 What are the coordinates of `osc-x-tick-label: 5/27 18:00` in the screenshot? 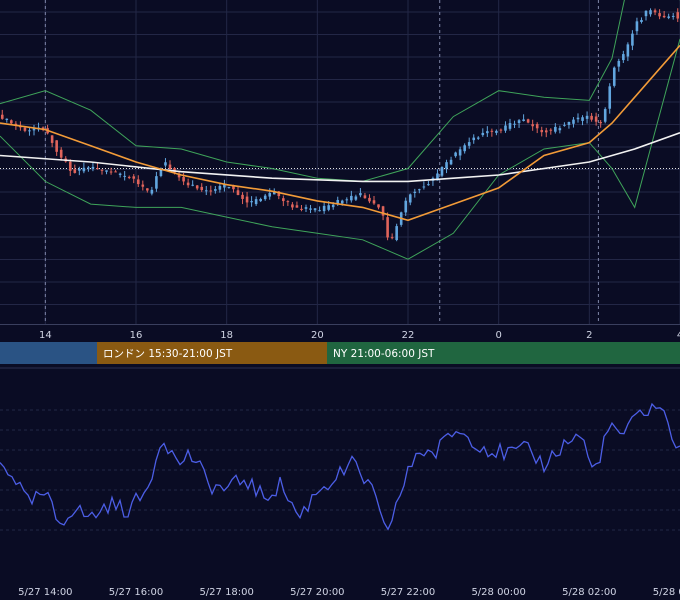 It's located at (226, 592).